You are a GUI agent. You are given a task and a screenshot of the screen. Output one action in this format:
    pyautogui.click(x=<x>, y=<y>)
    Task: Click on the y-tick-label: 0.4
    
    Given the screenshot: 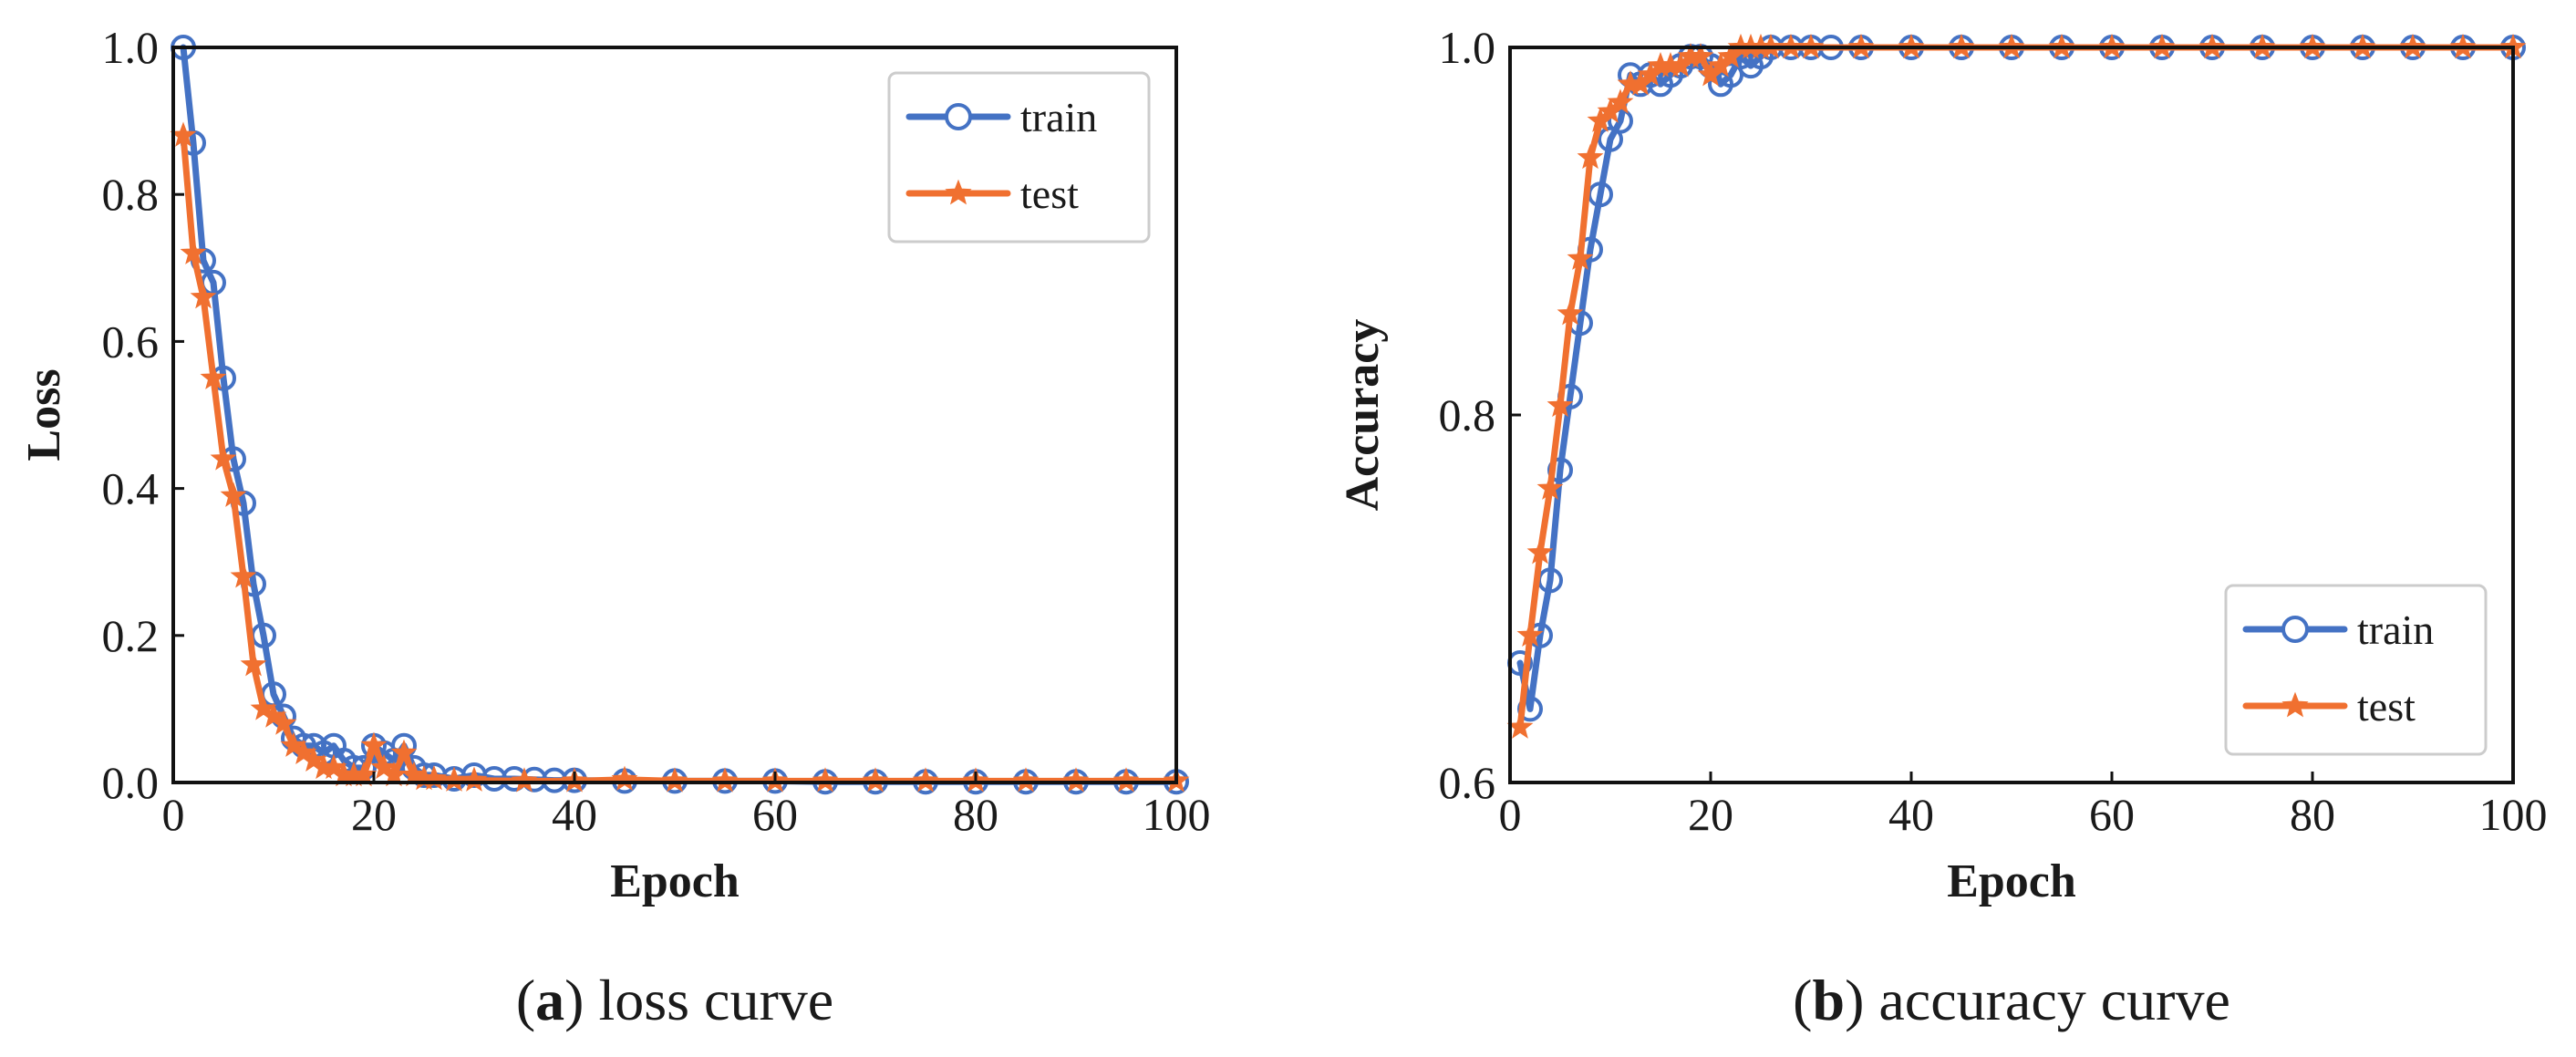 What is the action you would take?
    pyautogui.click(x=131, y=488)
    